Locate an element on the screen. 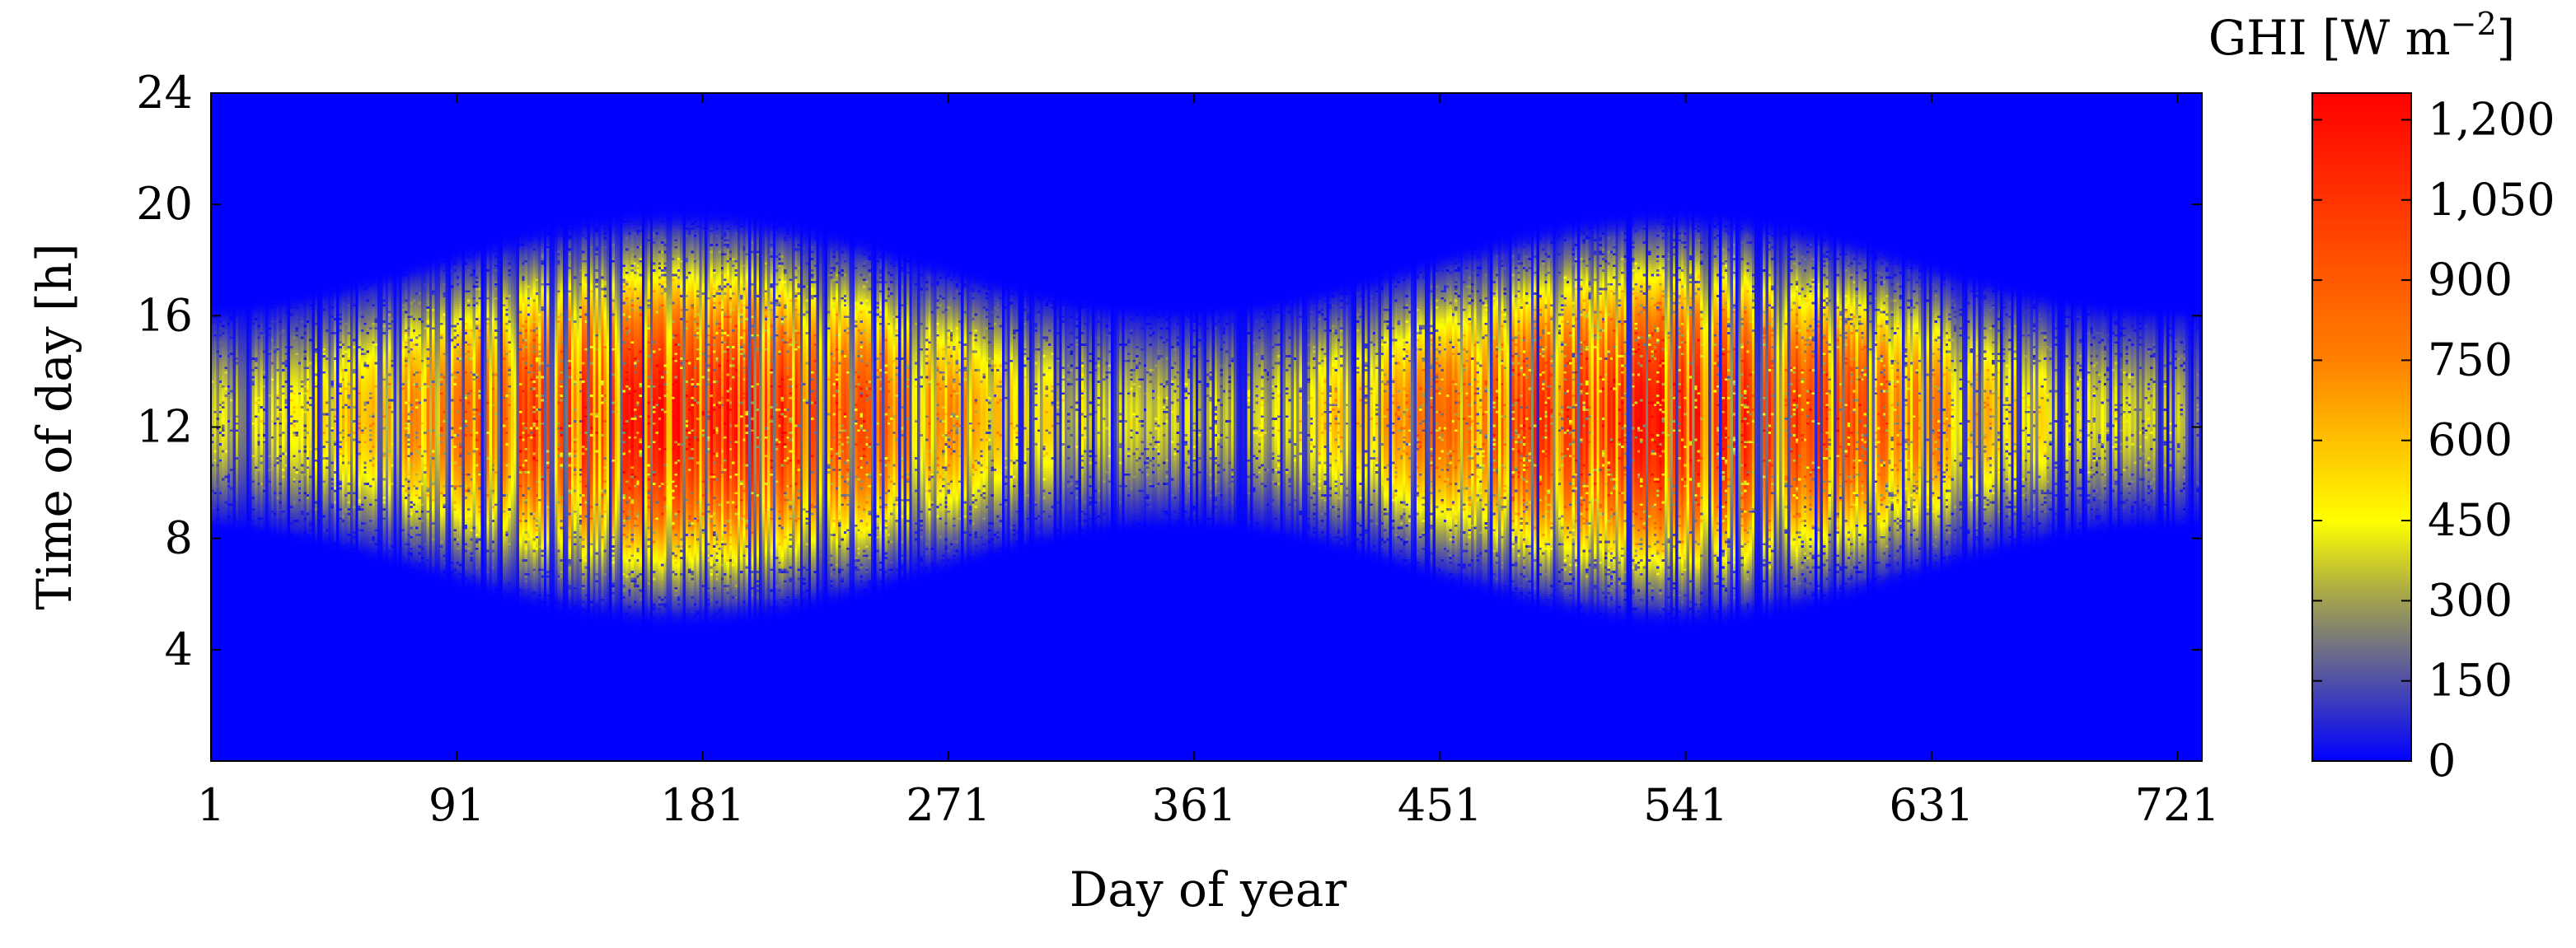 Image resolution: width=2576 pixels, height=948 pixels. colorbar-tick-label: 300 is located at coordinates (2470, 600).